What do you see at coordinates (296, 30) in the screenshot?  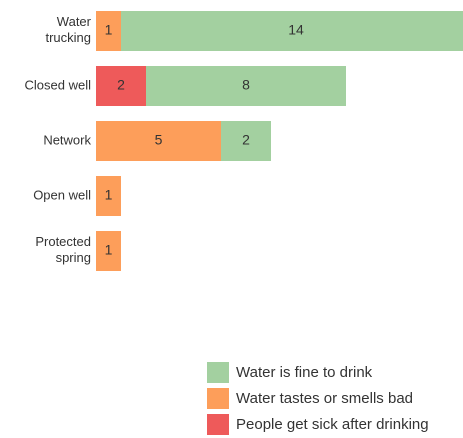 I see `value-label: 14` at bounding box center [296, 30].